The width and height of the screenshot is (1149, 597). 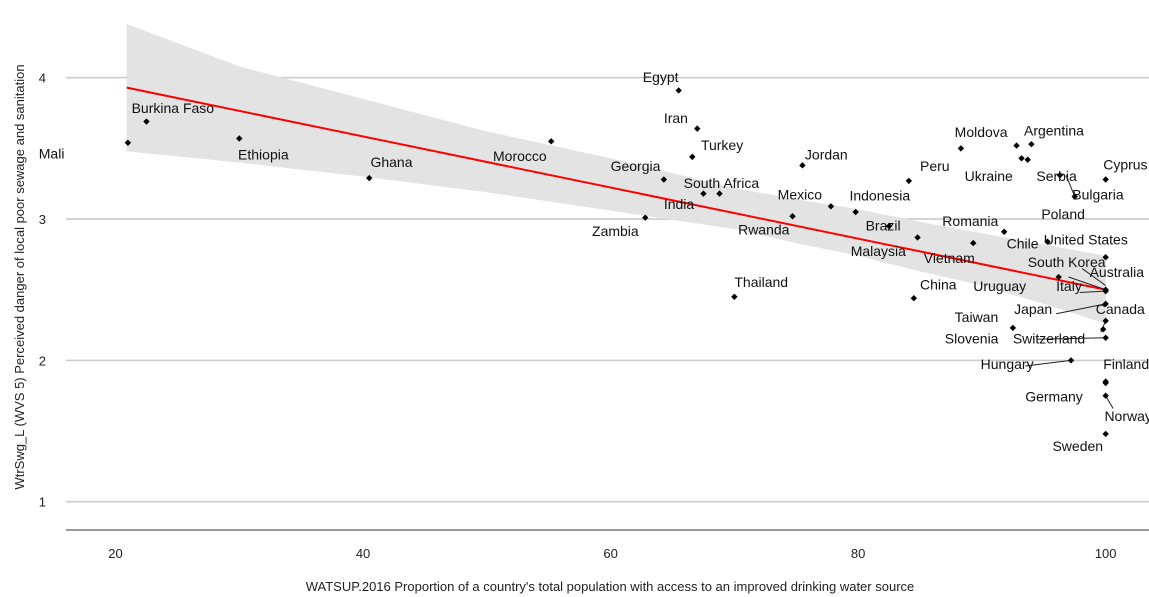 What do you see at coordinates (764, 230) in the screenshot?
I see `point-label: Rwanda` at bounding box center [764, 230].